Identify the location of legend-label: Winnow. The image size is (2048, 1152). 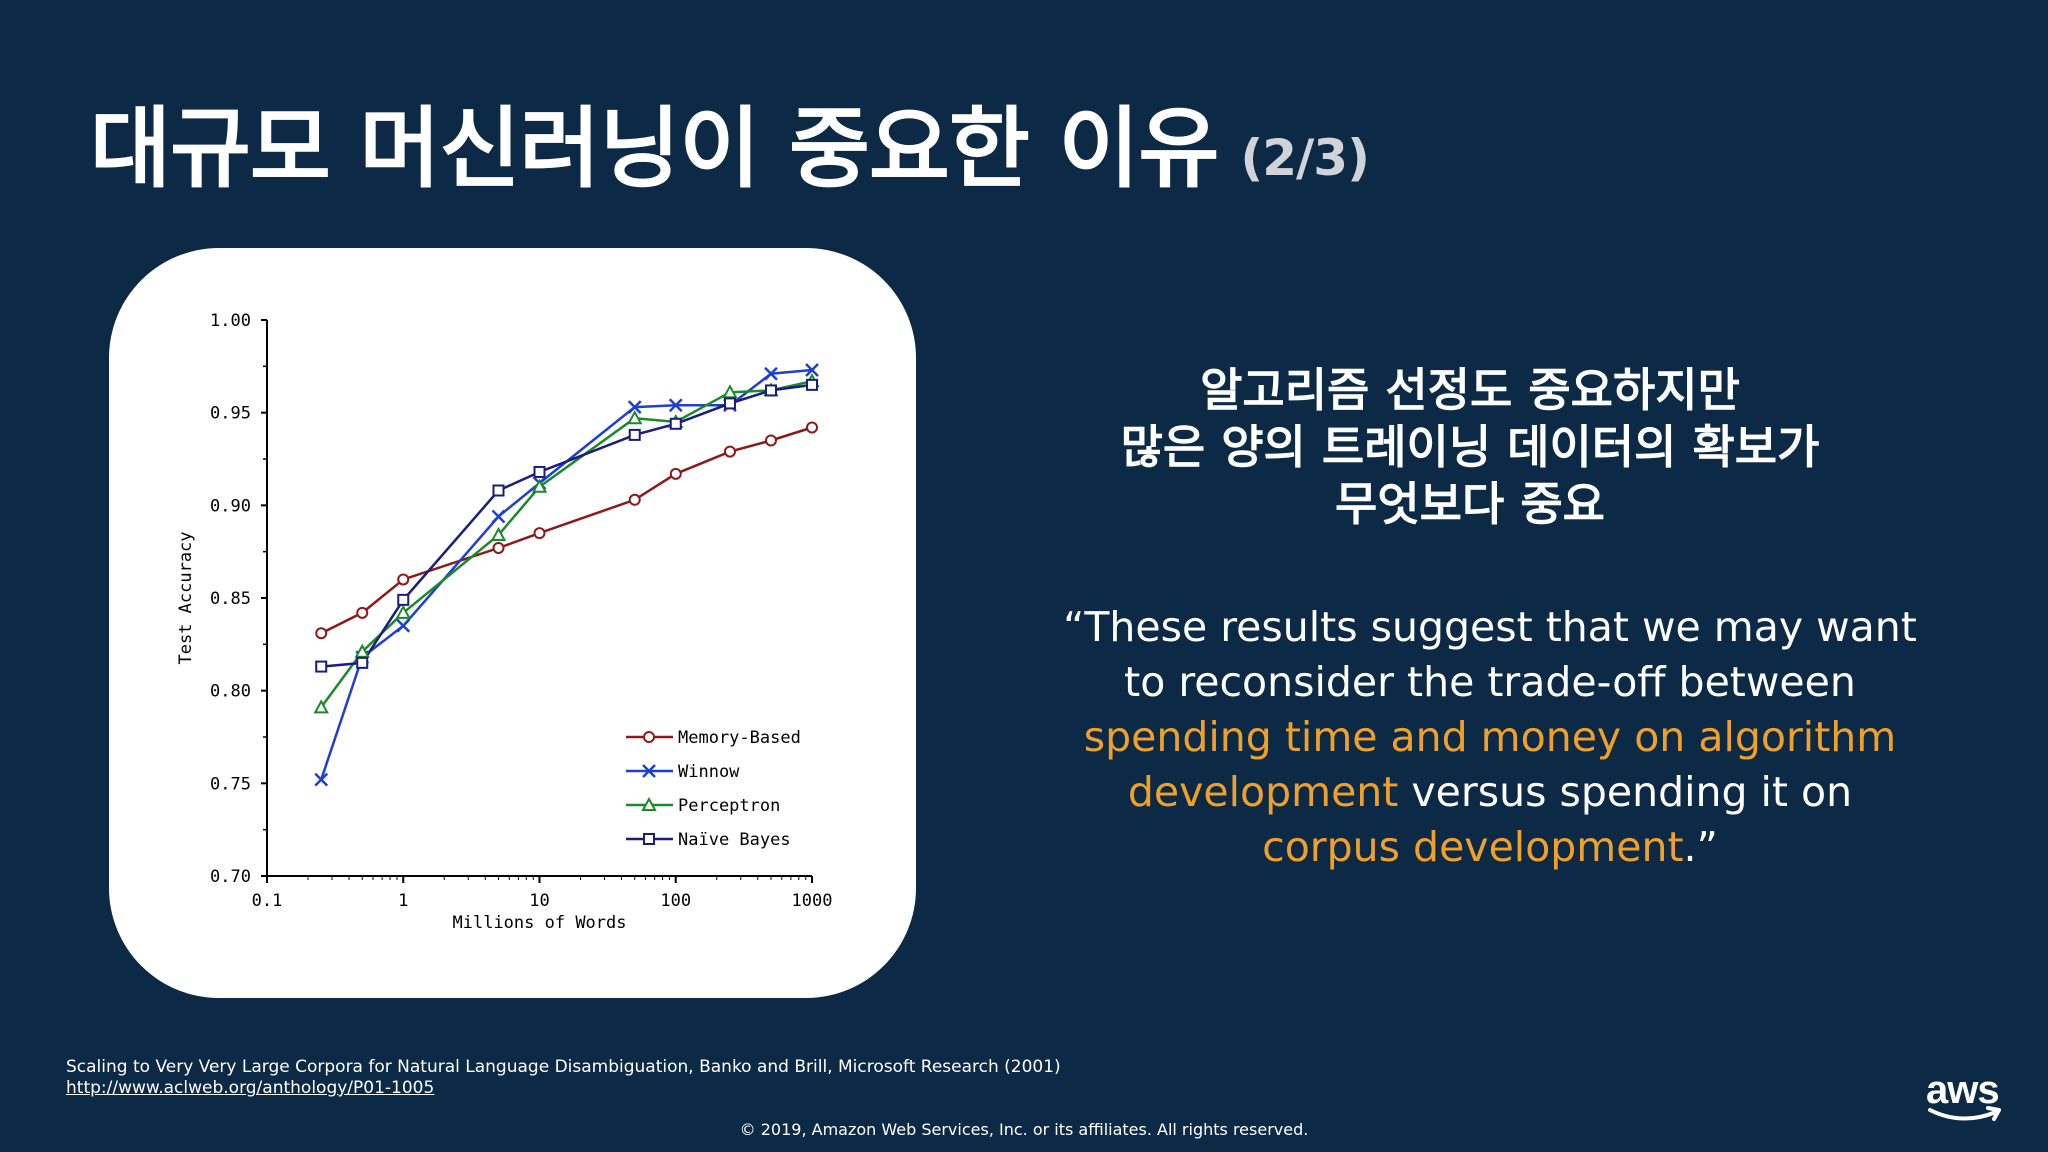
(709, 772).